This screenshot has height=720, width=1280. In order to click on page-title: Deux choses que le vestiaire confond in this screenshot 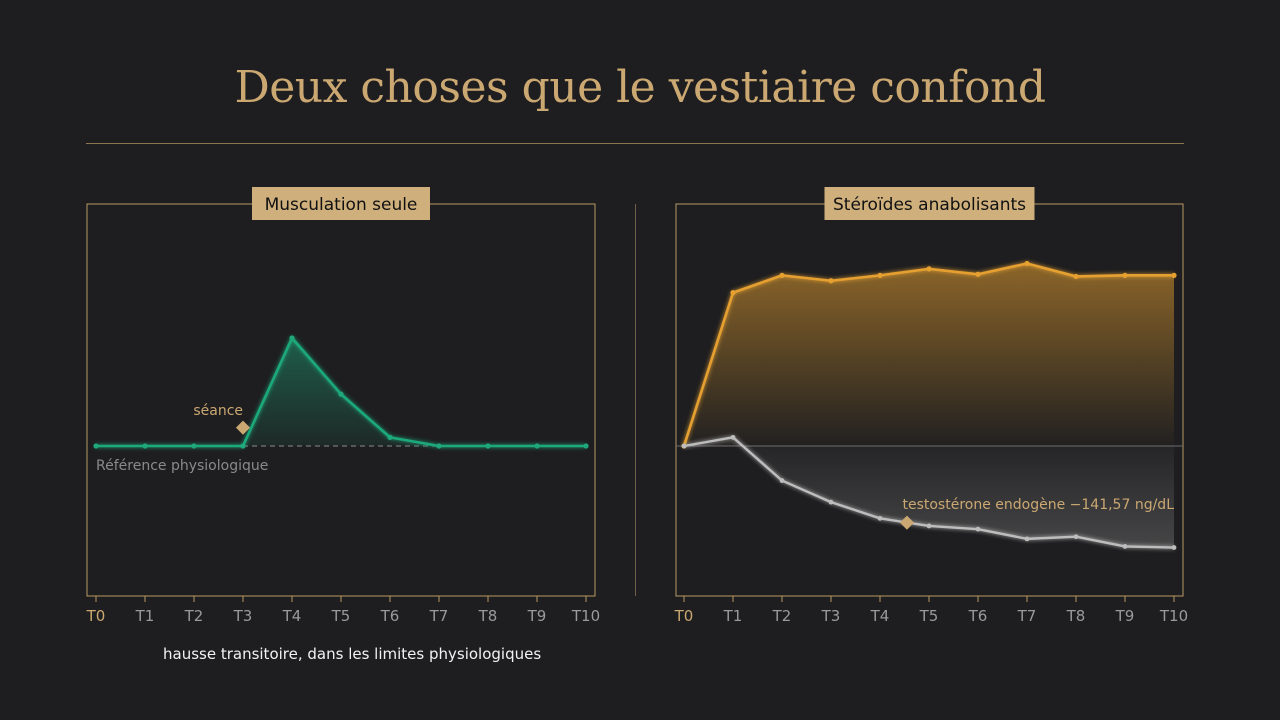, I will do `click(640, 87)`.